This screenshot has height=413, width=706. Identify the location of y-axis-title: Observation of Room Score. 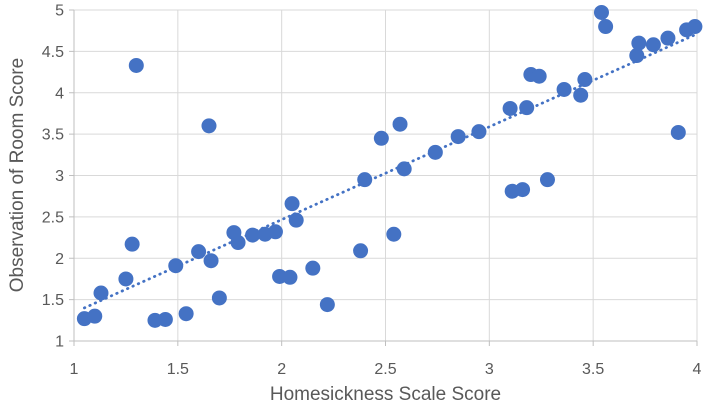
(17, 175).